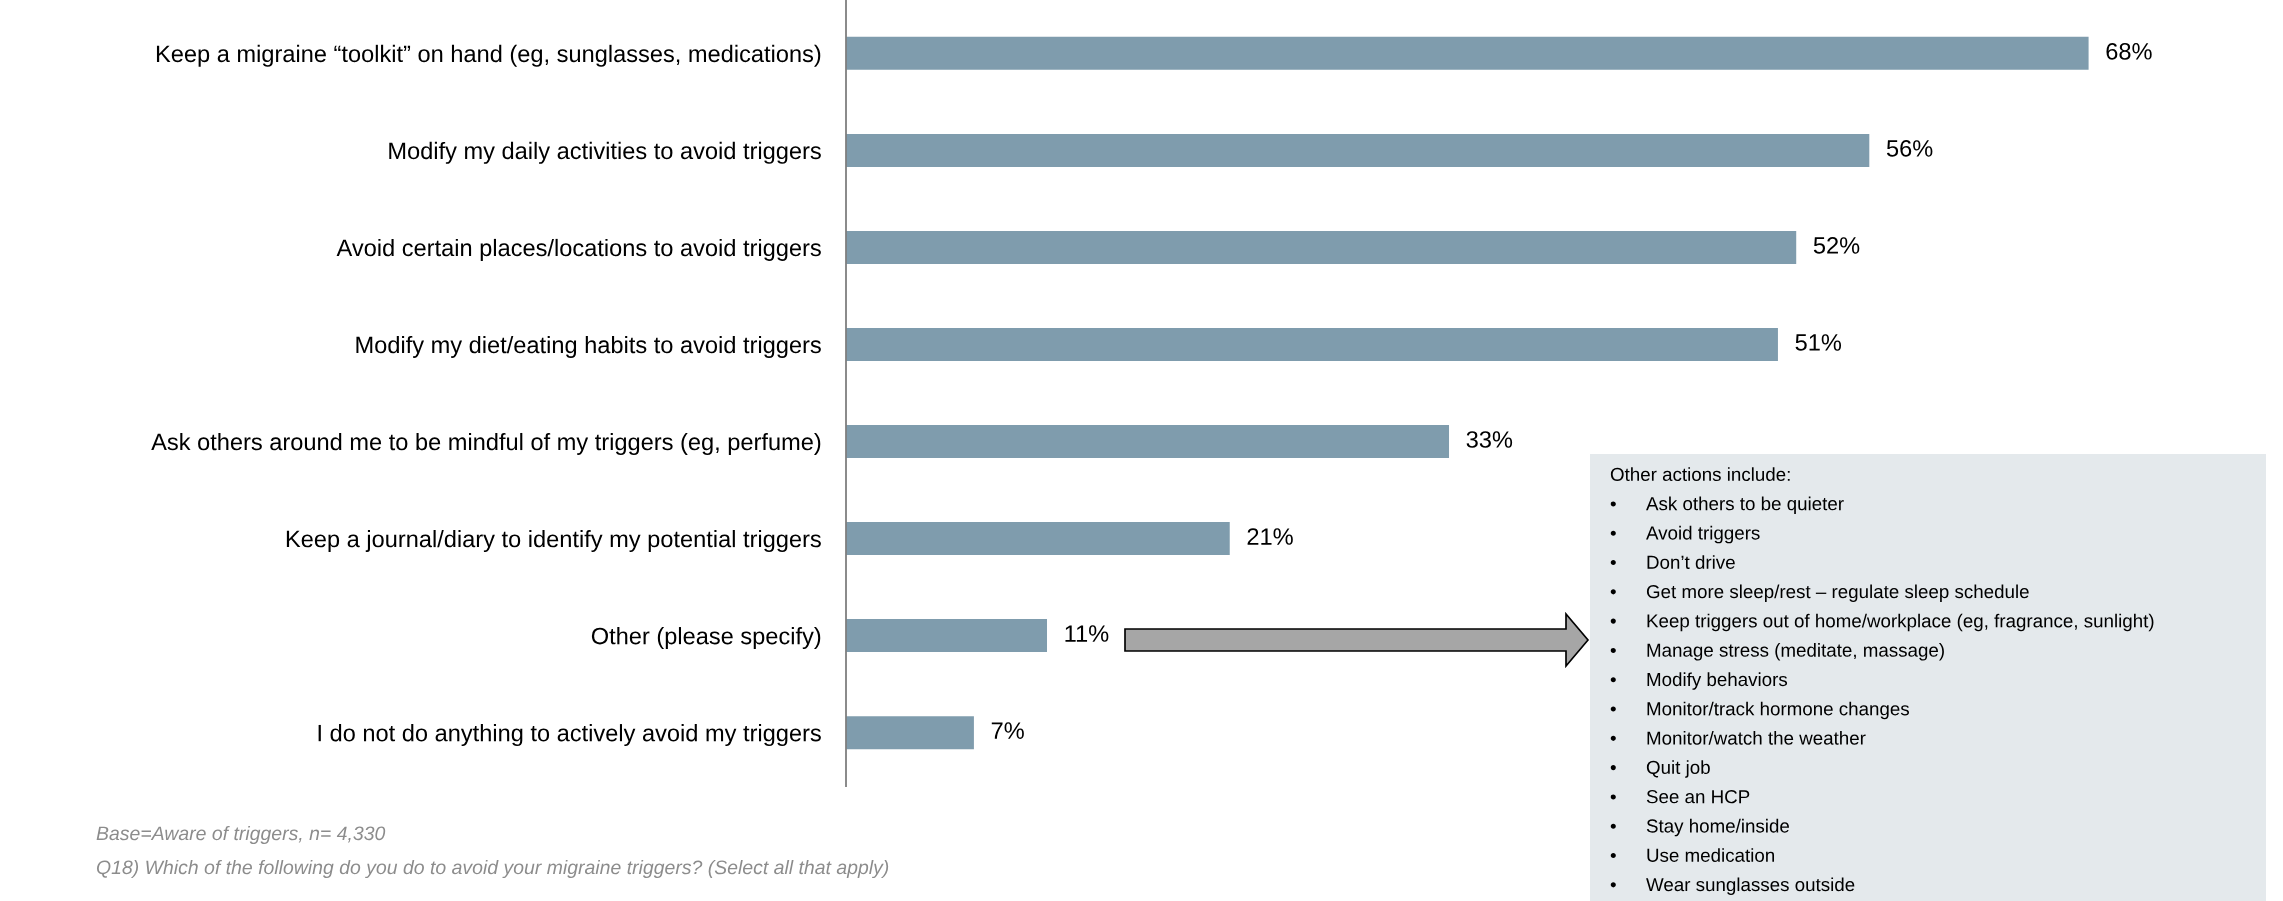 This screenshot has width=2283, height=901. Describe the element at coordinates (1699, 827) in the screenshot. I see `text: • Stay home/inside` at that location.